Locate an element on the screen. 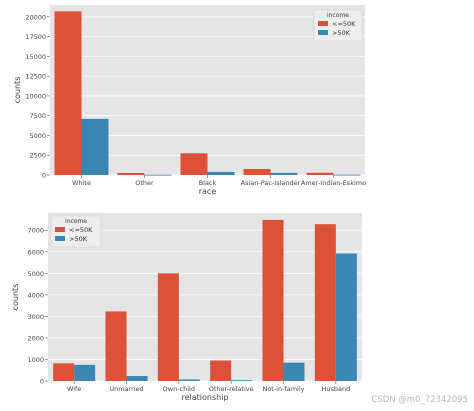 The width and height of the screenshot is (474, 411). chart-1-xtick-label: White is located at coordinates (81, 183).